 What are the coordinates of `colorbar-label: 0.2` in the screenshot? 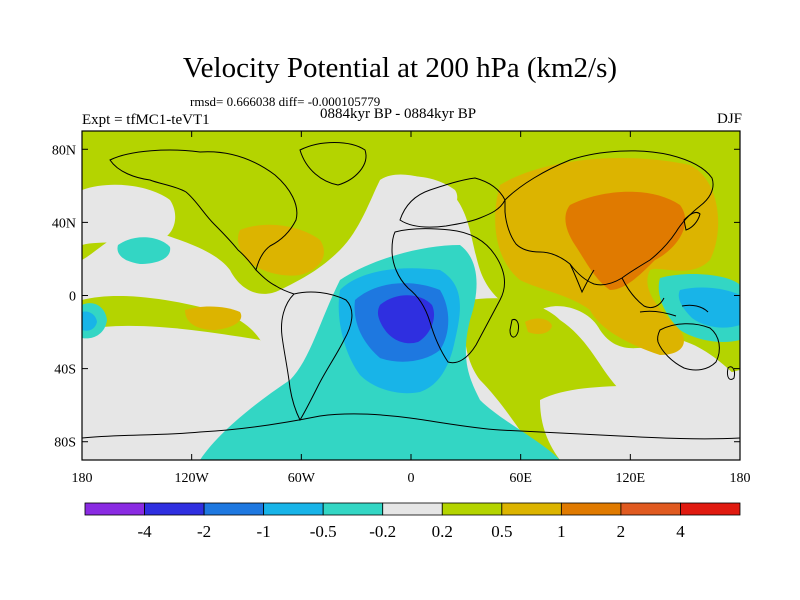 It's located at (442, 531).